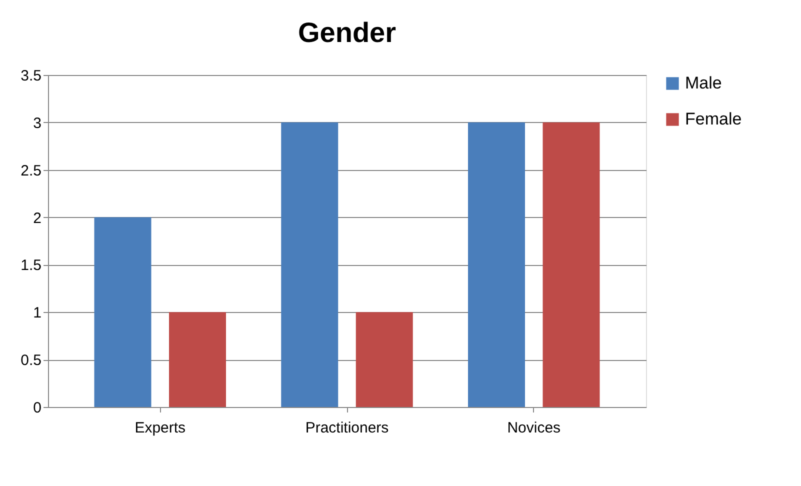 This screenshot has width=801, height=486. Describe the element at coordinates (347, 32) in the screenshot. I see `chart-title: Gender` at that location.